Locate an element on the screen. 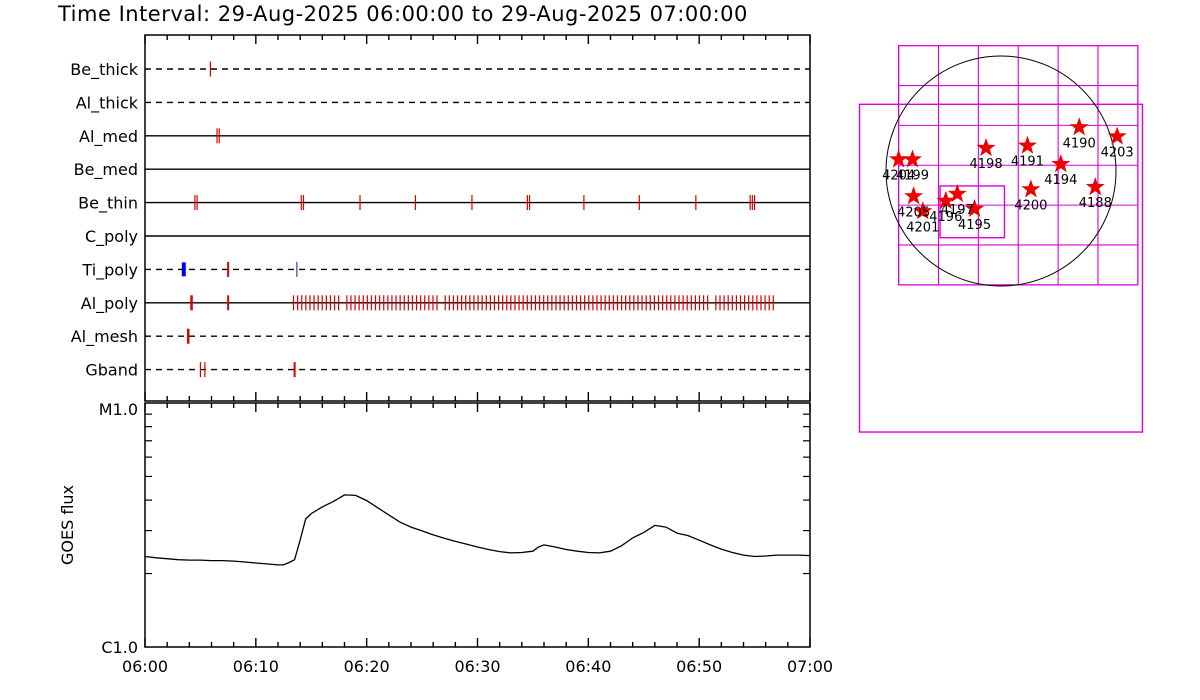 This screenshot has height=700, width=1200. goes-y-tick-label-low: C1.0 is located at coordinates (119, 647).